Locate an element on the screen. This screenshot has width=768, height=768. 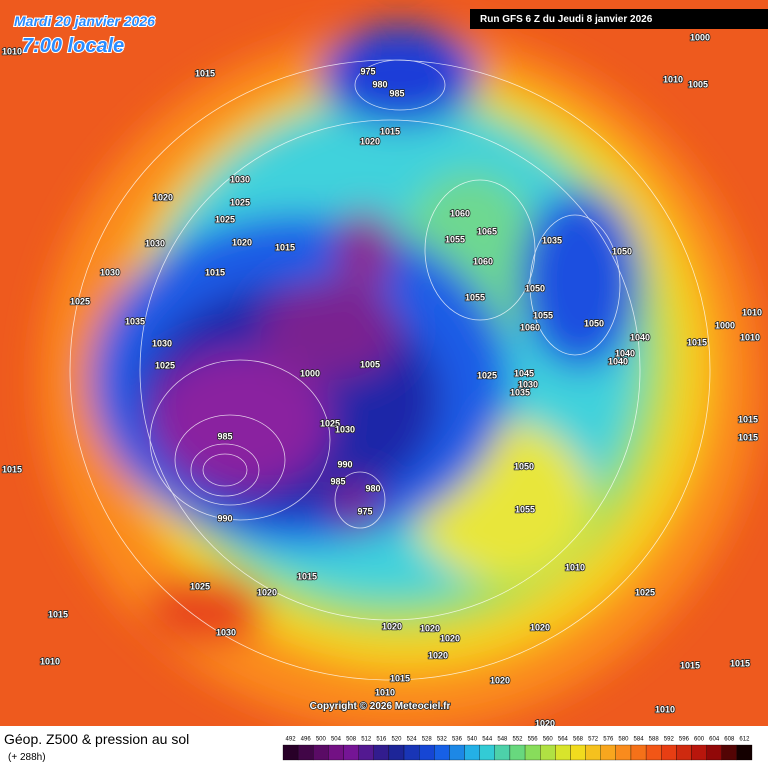
scale-label: 504 is located at coordinates (336, 740).